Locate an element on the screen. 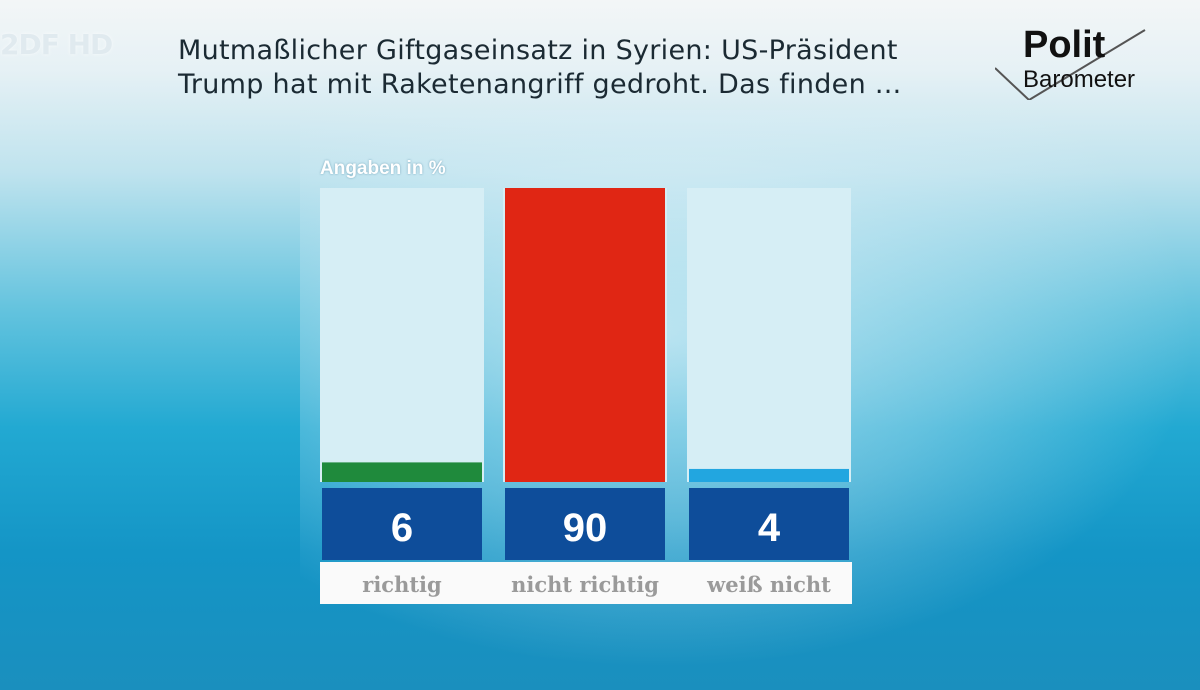  category-label-2: nicht richtig is located at coordinates (585, 584).